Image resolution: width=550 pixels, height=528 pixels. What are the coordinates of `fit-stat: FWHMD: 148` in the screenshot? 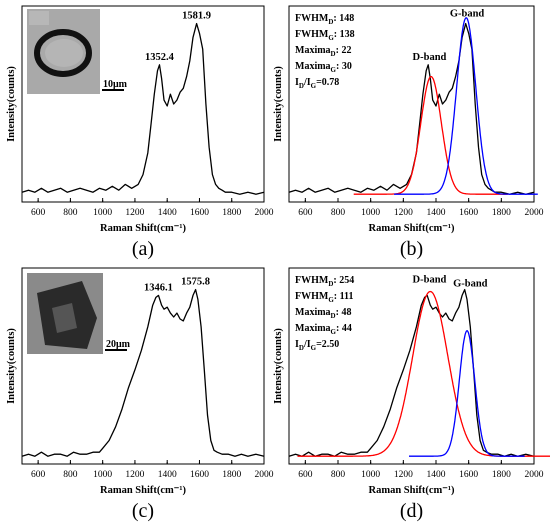 It's located at (324, 19).